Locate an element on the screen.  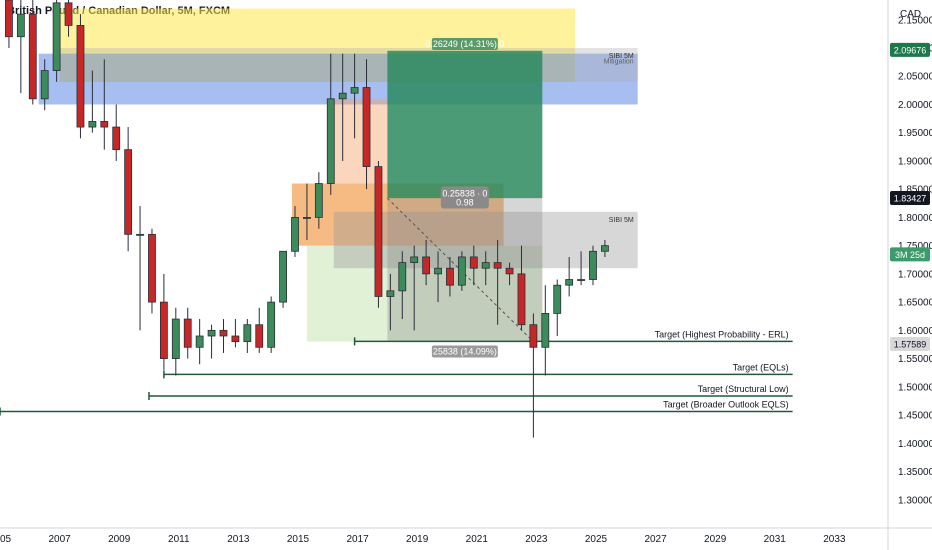
y-tick-label: 1.80000 is located at coordinates (915, 218).